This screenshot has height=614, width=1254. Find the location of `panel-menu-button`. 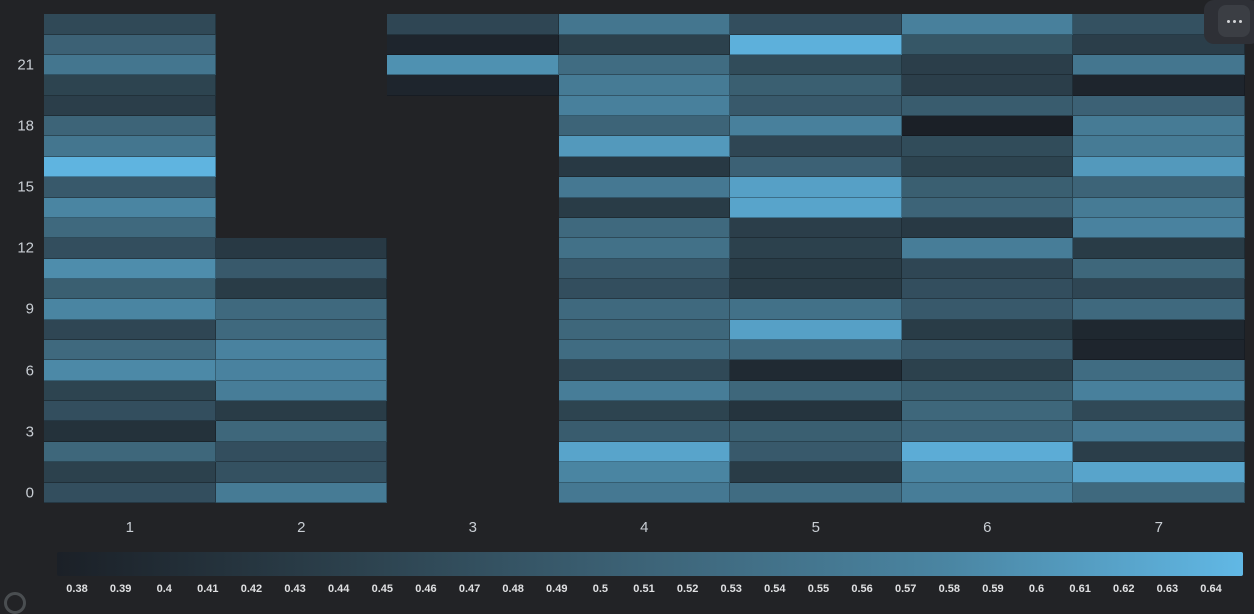

panel-menu-button is located at coordinates (1234, 21).